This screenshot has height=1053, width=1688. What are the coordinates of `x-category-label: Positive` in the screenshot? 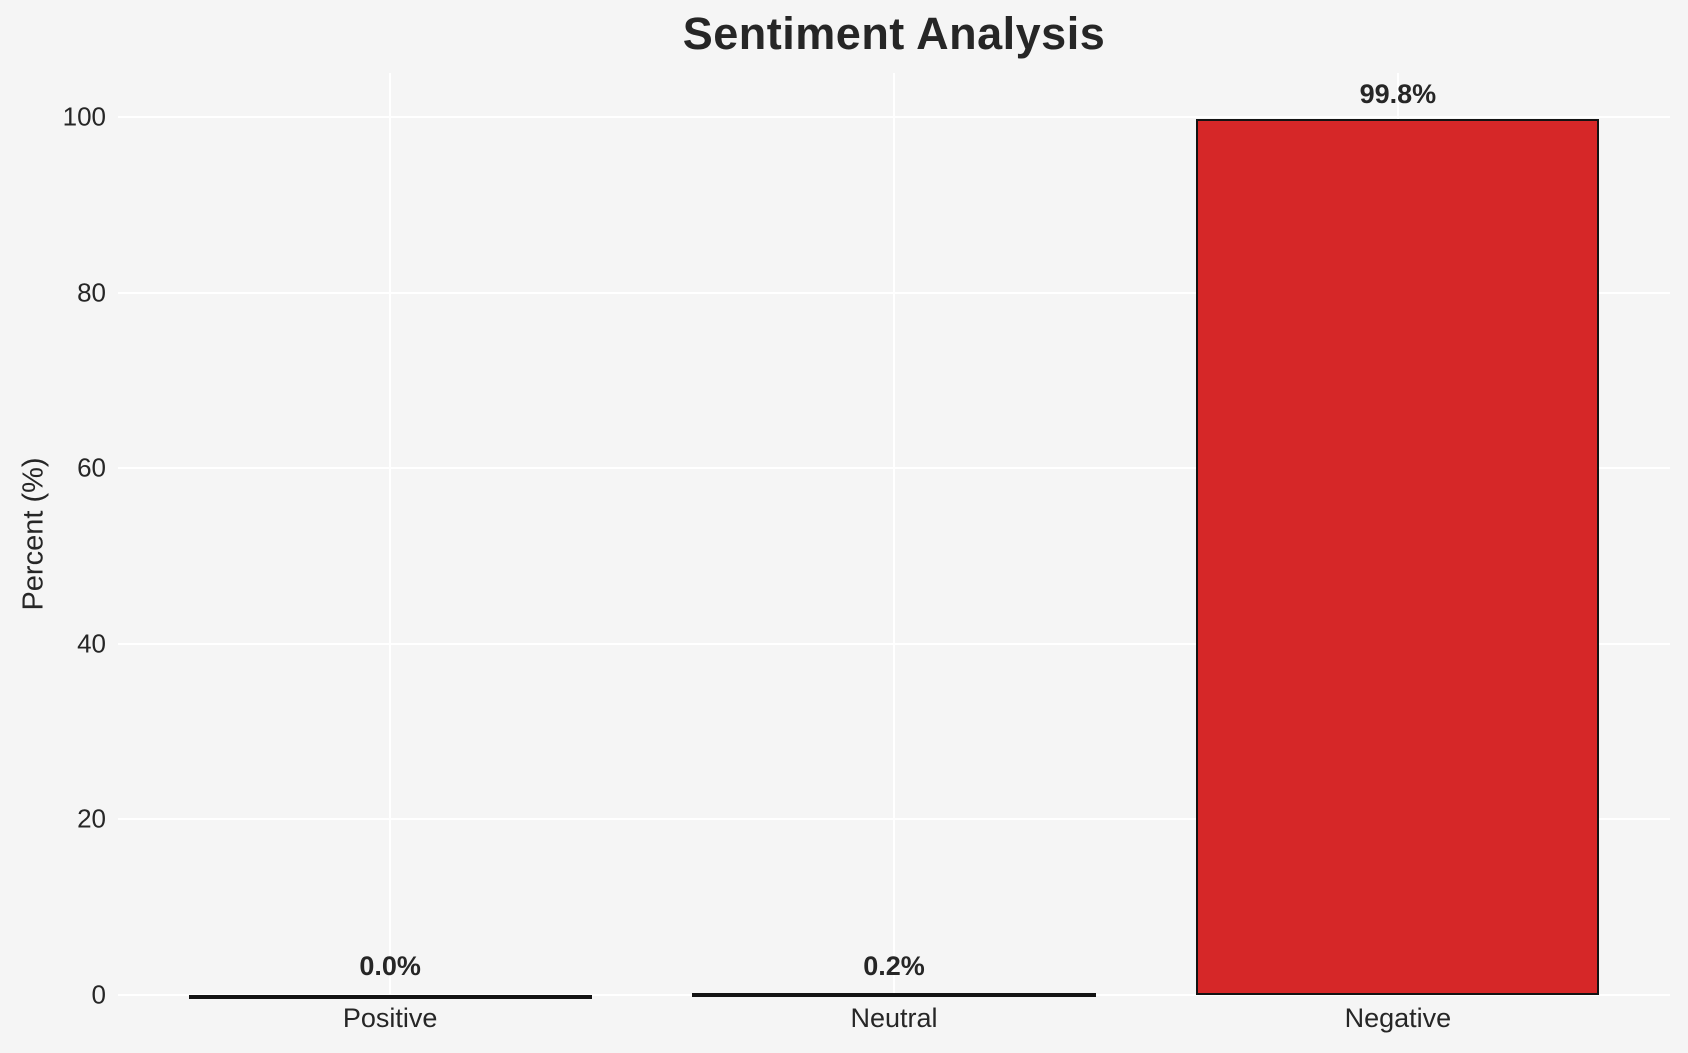 It's located at (390, 1018).